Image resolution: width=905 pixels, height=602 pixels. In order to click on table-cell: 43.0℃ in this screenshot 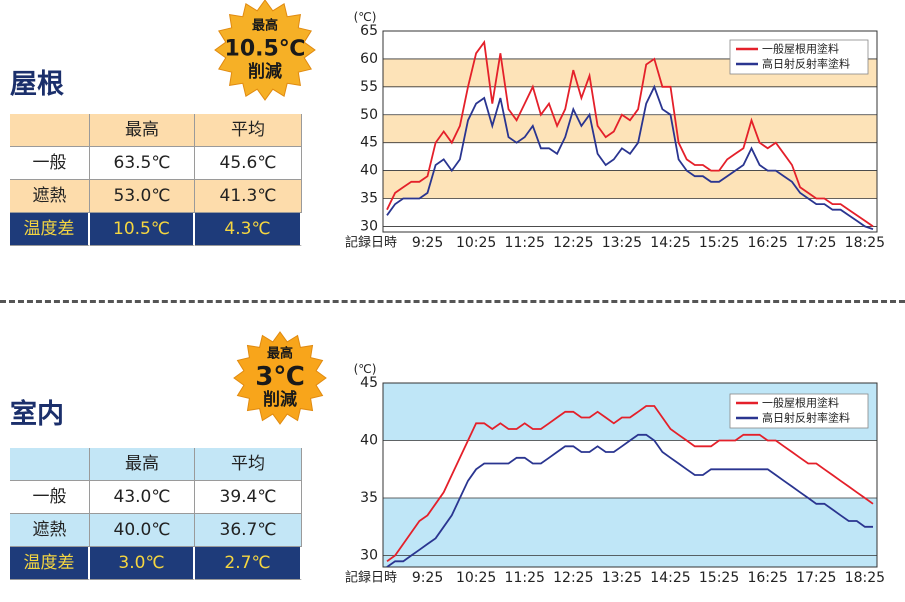, I will do `click(142, 497)`.